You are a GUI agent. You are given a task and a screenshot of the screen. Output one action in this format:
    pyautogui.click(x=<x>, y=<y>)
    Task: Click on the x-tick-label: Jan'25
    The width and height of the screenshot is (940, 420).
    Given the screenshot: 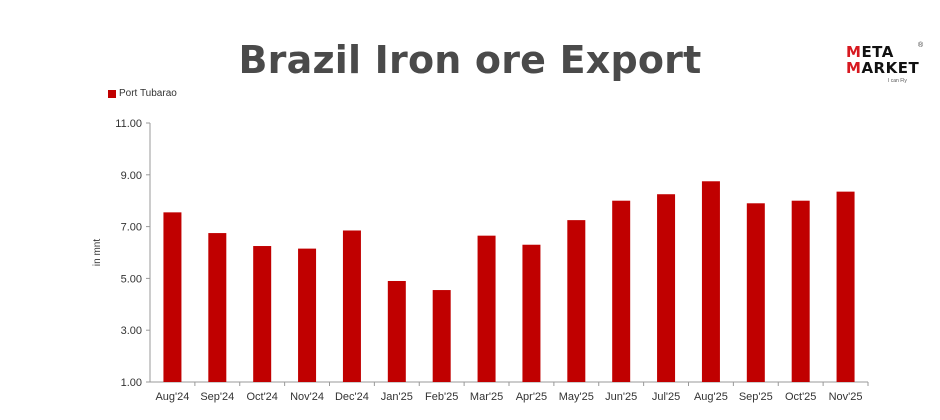 What is the action you would take?
    pyautogui.click(x=397, y=397)
    